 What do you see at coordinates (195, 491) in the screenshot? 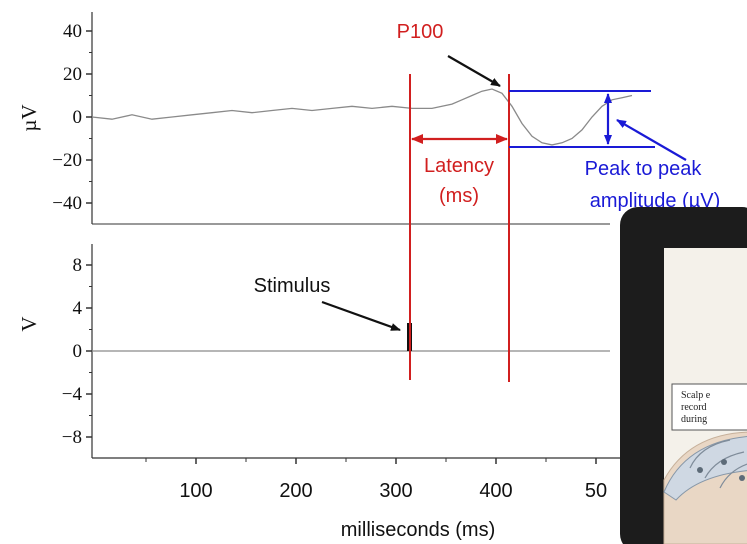
I see `x-tick-label: 100` at bounding box center [195, 491].